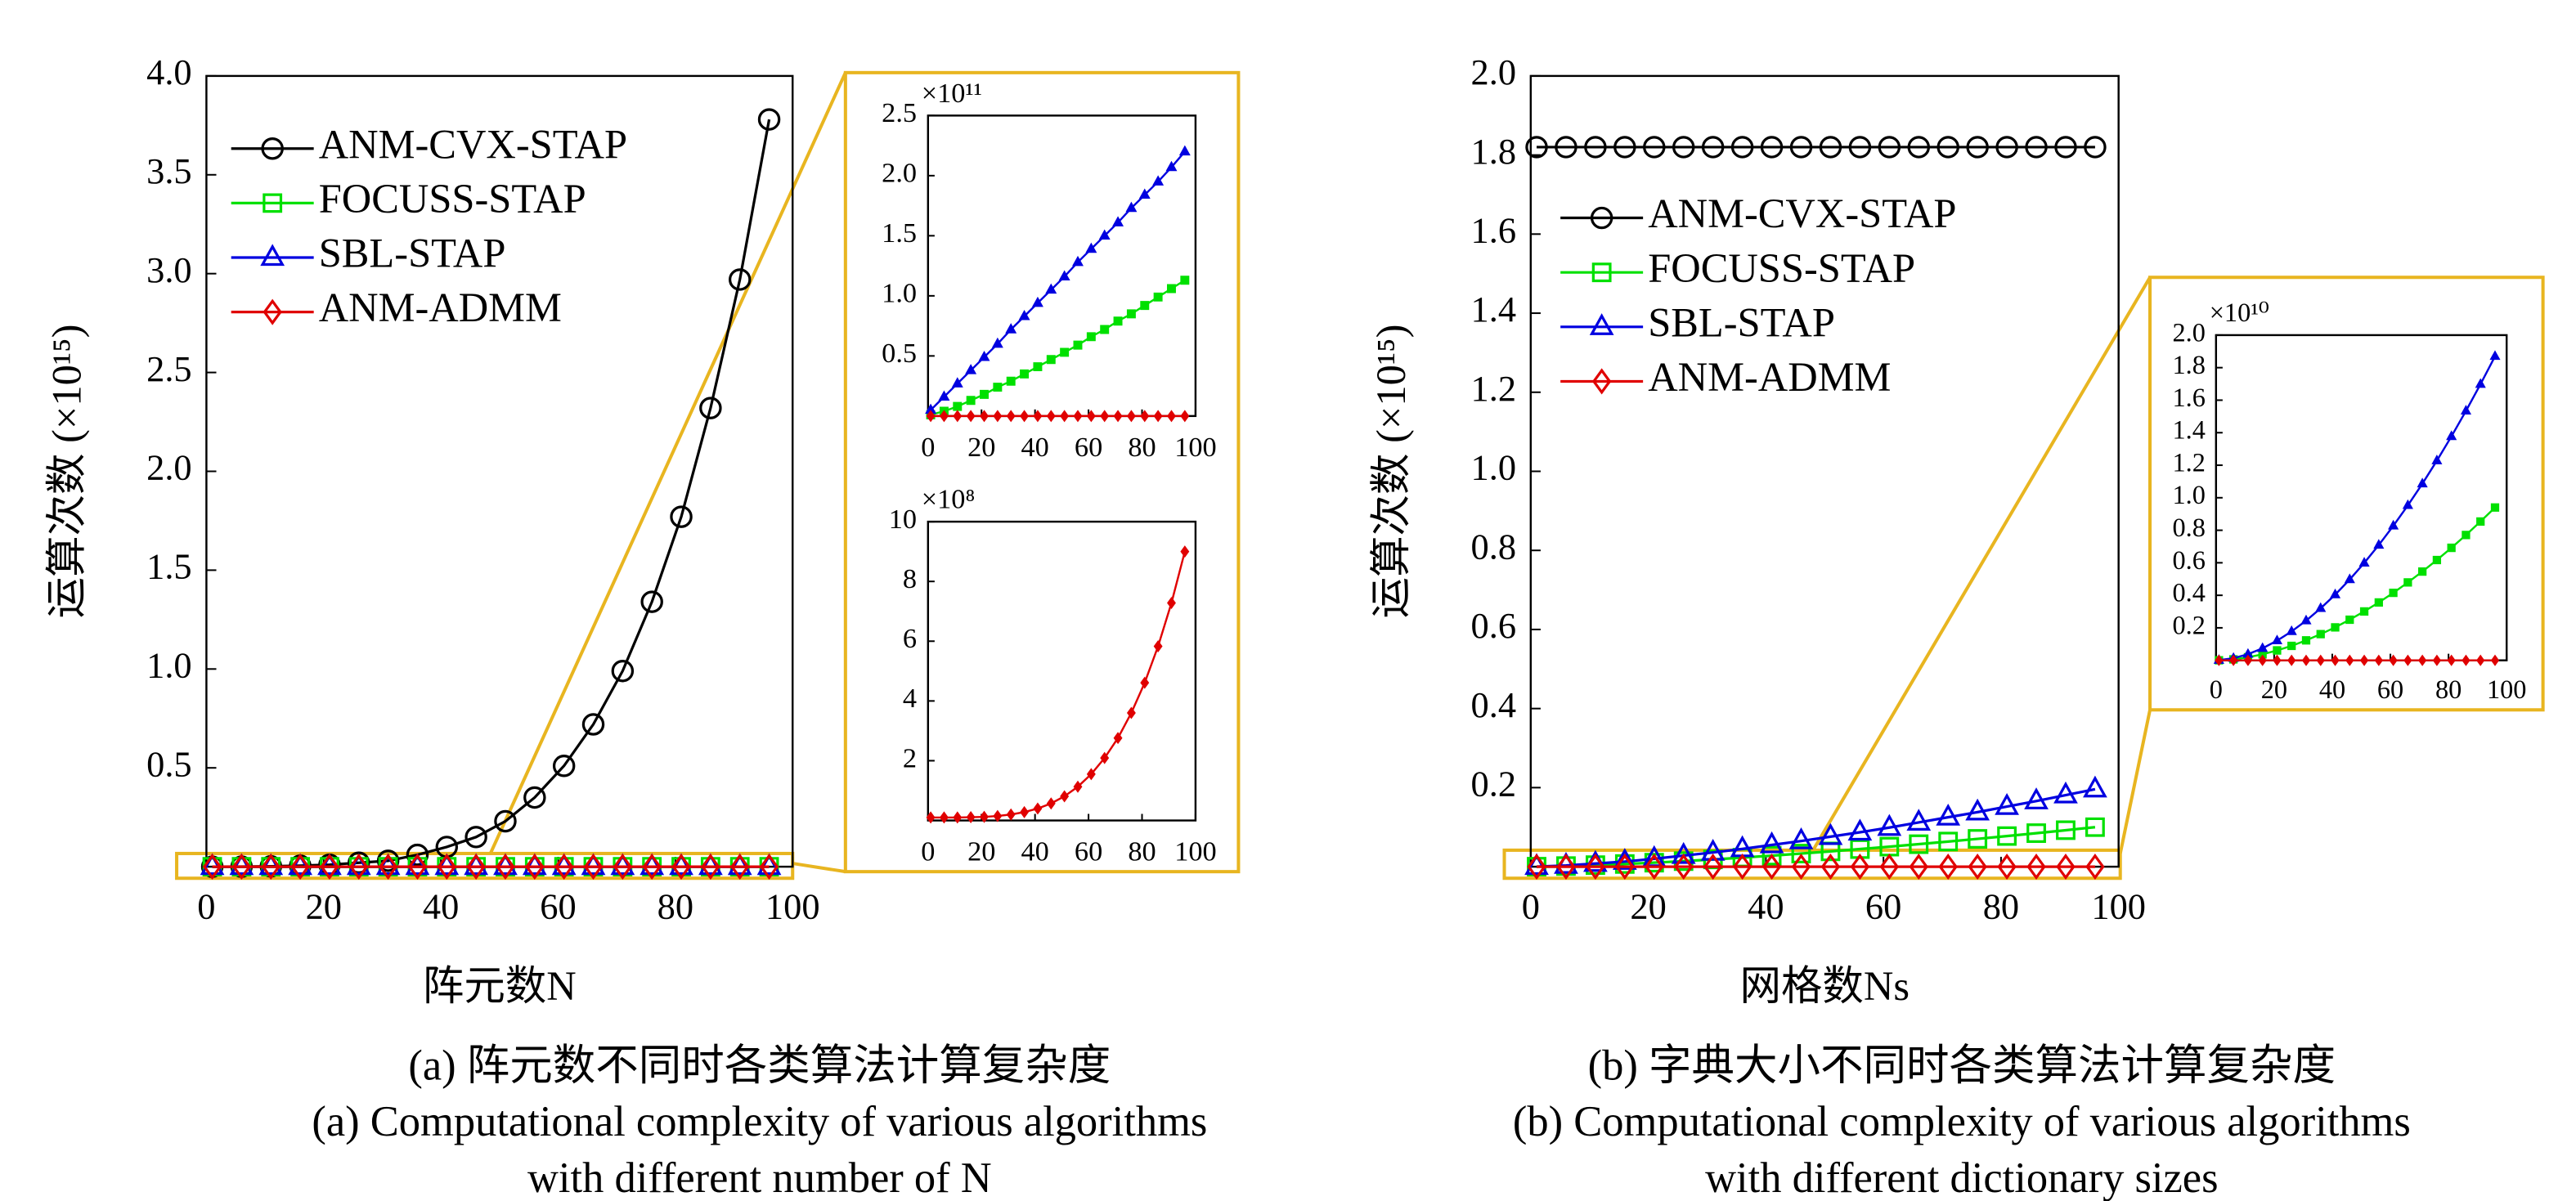 The width and height of the screenshot is (2576, 1201). What do you see at coordinates (1769, 377) in the screenshot?
I see `legend-label: ANM-ADMM` at bounding box center [1769, 377].